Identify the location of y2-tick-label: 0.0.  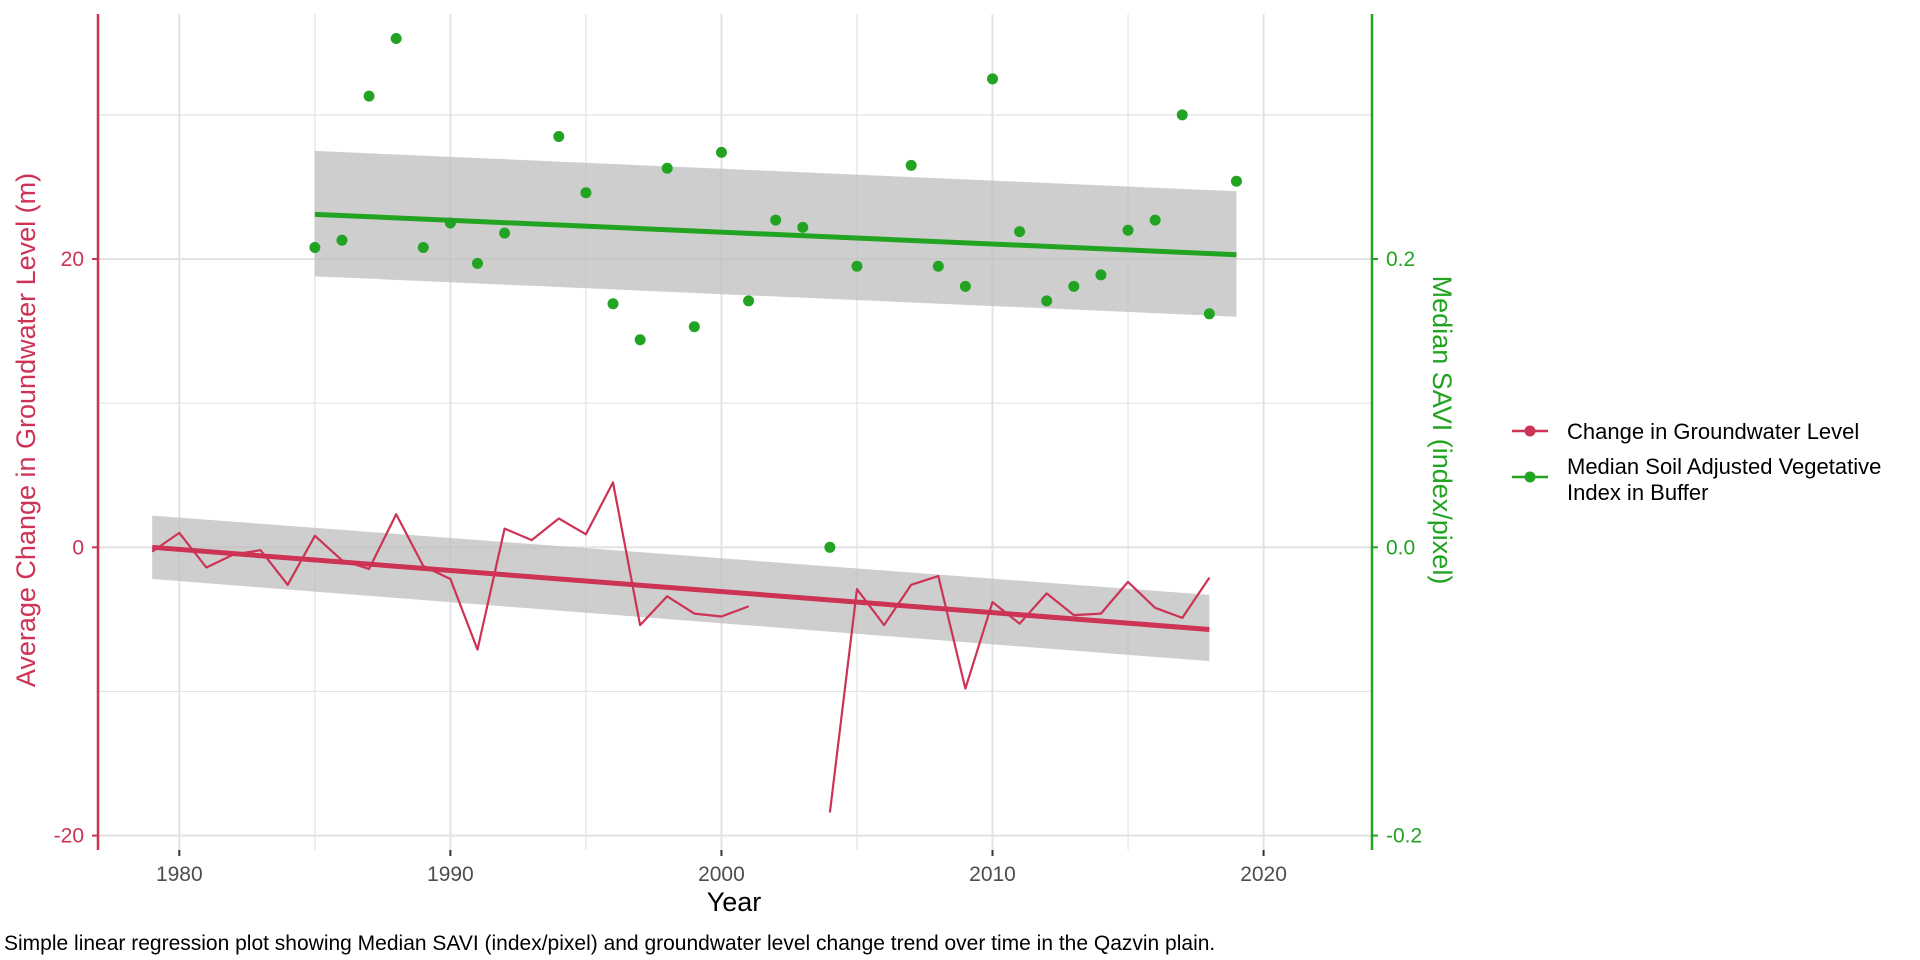
(1400, 547).